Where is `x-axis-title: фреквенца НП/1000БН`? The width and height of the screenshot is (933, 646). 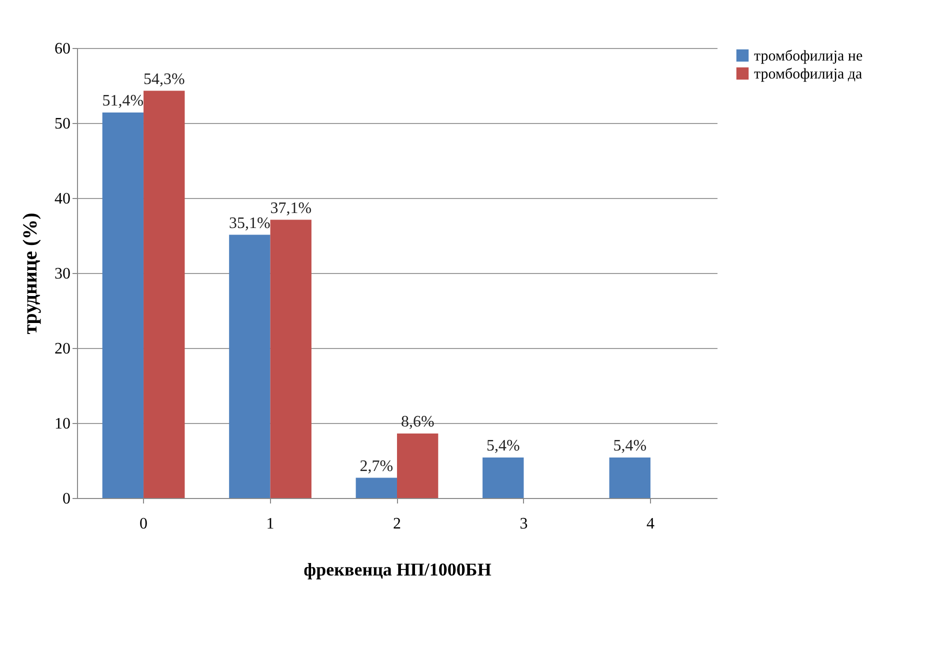 x-axis-title: фреквенца НП/1000БН is located at coordinates (398, 570).